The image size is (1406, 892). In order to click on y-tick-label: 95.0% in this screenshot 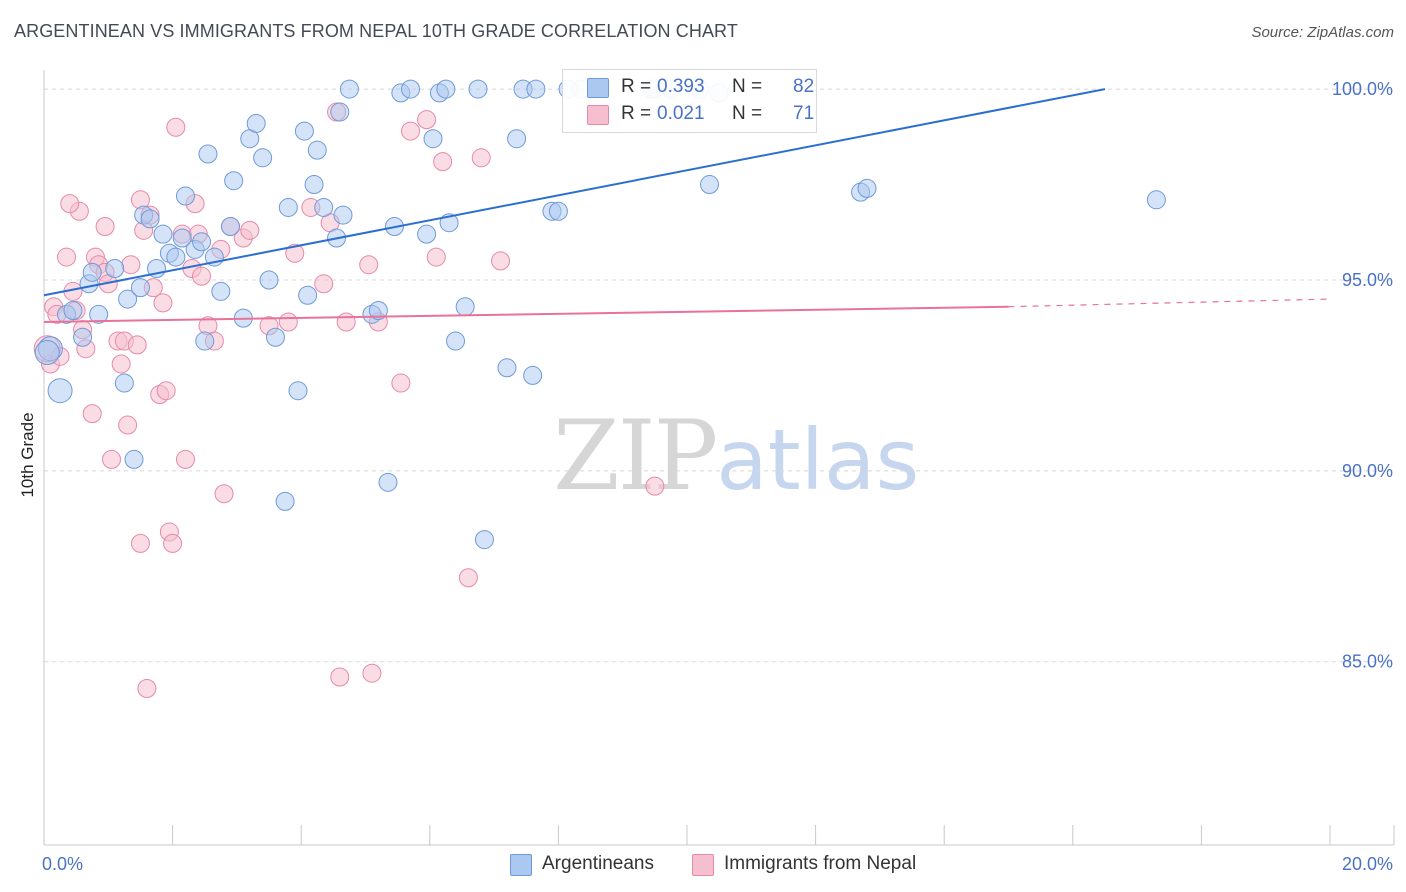, I will do `click(1367, 280)`.